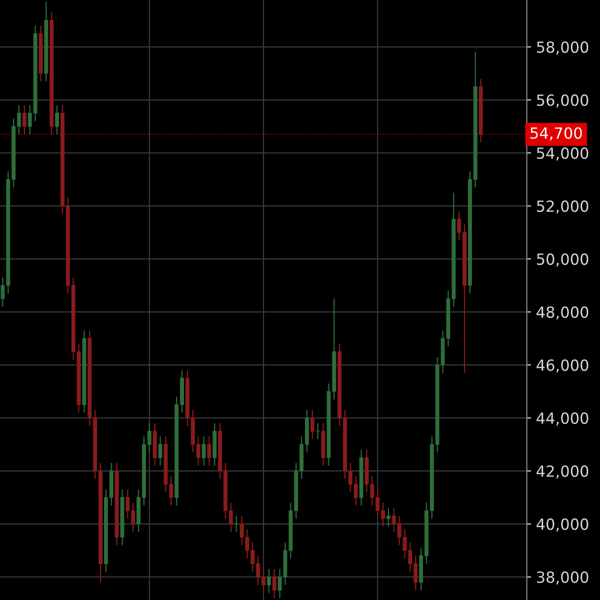 This screenshot has width=600, height=600. Describe the element at coordinates (562, 260) in the screenshot. I see `y-tick-label: 50,000` at that location.